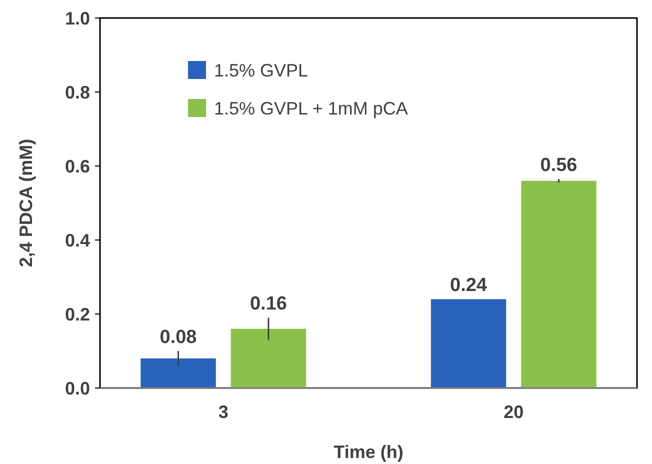 The image size is (652, 464). What do you see at coordinates (77, 166) in the screenshot?
I see `y-tick-label: 0.6` at bounding box center [77, 166].